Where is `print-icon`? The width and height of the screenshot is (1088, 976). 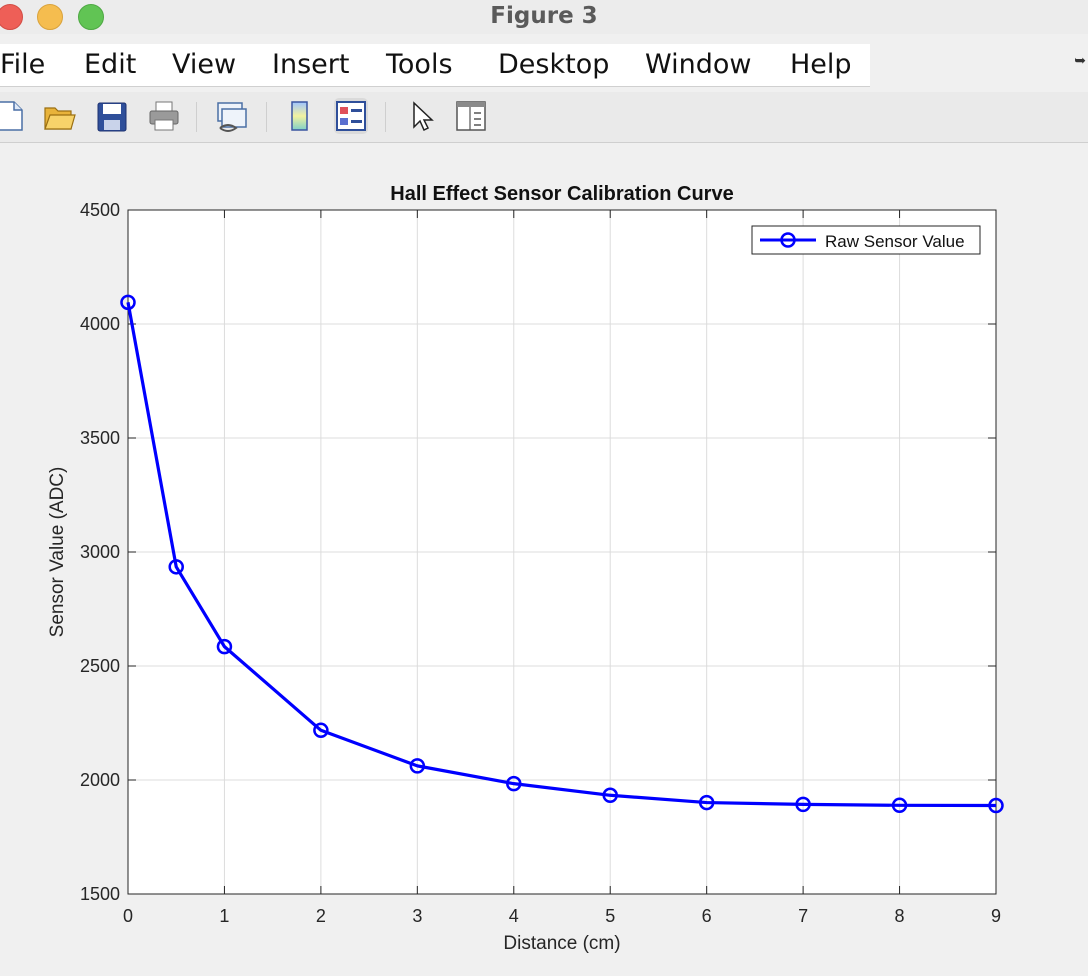
print-icon is located at coordinates (164, 116).